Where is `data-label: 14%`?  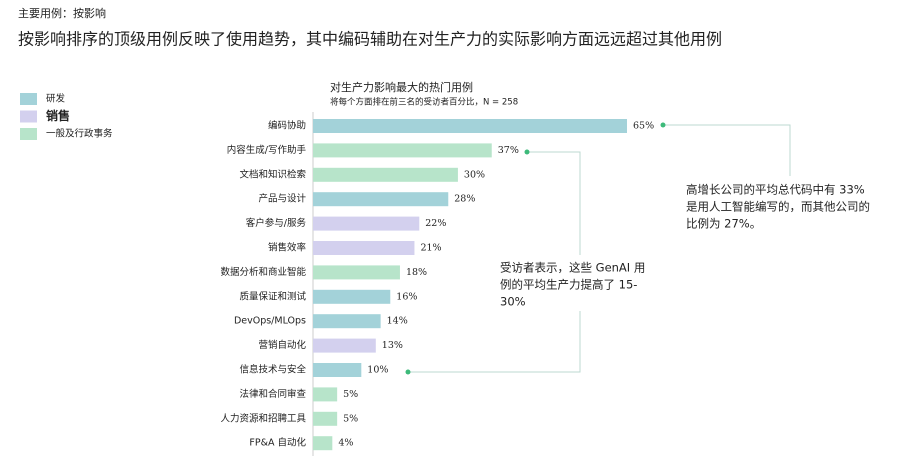
data-label: 14% is located at coordinates (397, 321).